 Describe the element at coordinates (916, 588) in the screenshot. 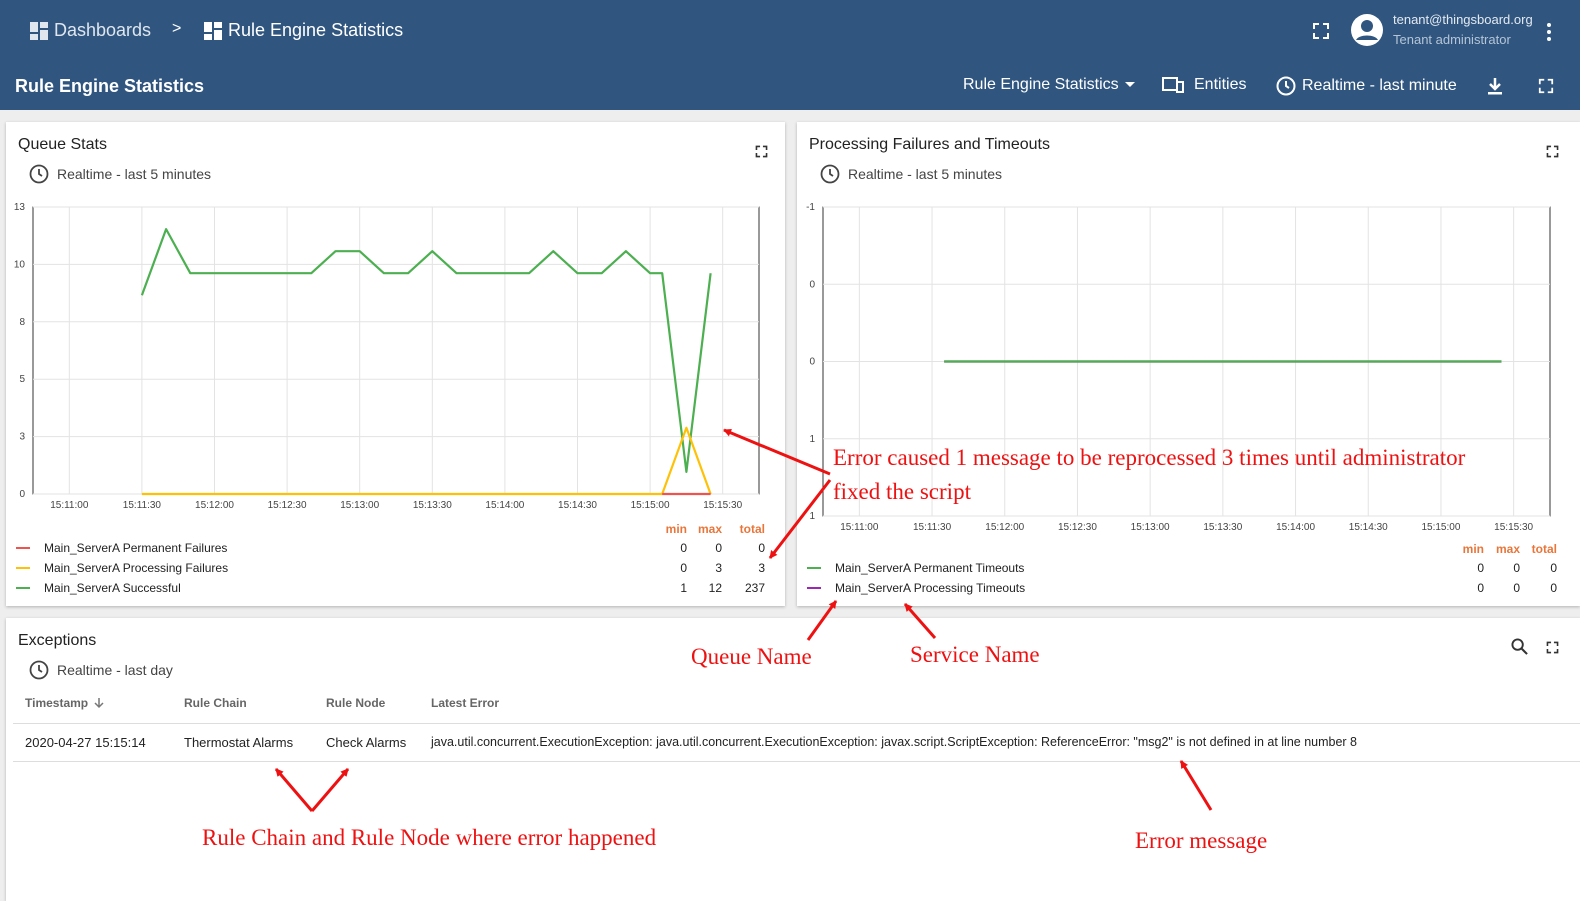

I see `legend-item: Main_ServerA Processing Timeouts` at that location.